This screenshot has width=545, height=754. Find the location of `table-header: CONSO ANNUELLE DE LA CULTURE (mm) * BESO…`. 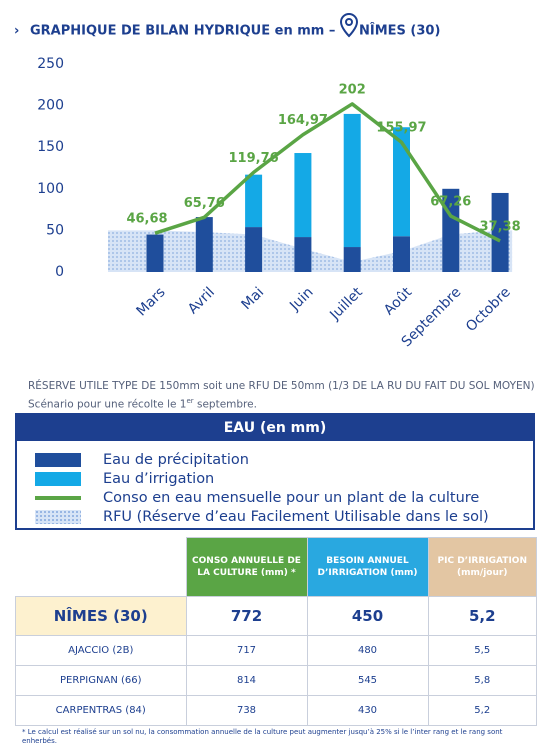

table-header: CONSO ANNUELLE DE LA CULTURE (mm) * BESO… is located at coordinates (276, 567).